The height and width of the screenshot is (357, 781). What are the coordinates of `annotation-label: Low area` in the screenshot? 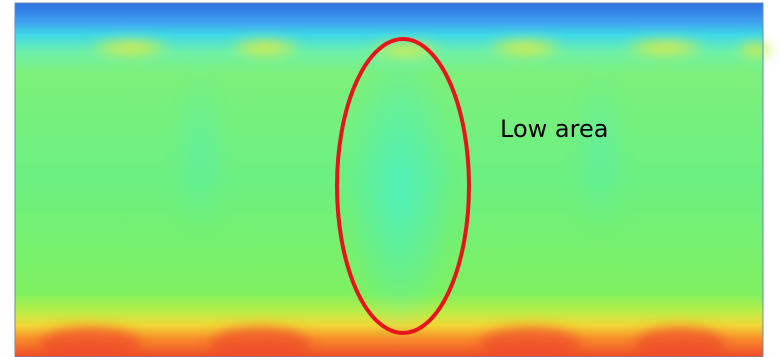 It's located at (554, 129).